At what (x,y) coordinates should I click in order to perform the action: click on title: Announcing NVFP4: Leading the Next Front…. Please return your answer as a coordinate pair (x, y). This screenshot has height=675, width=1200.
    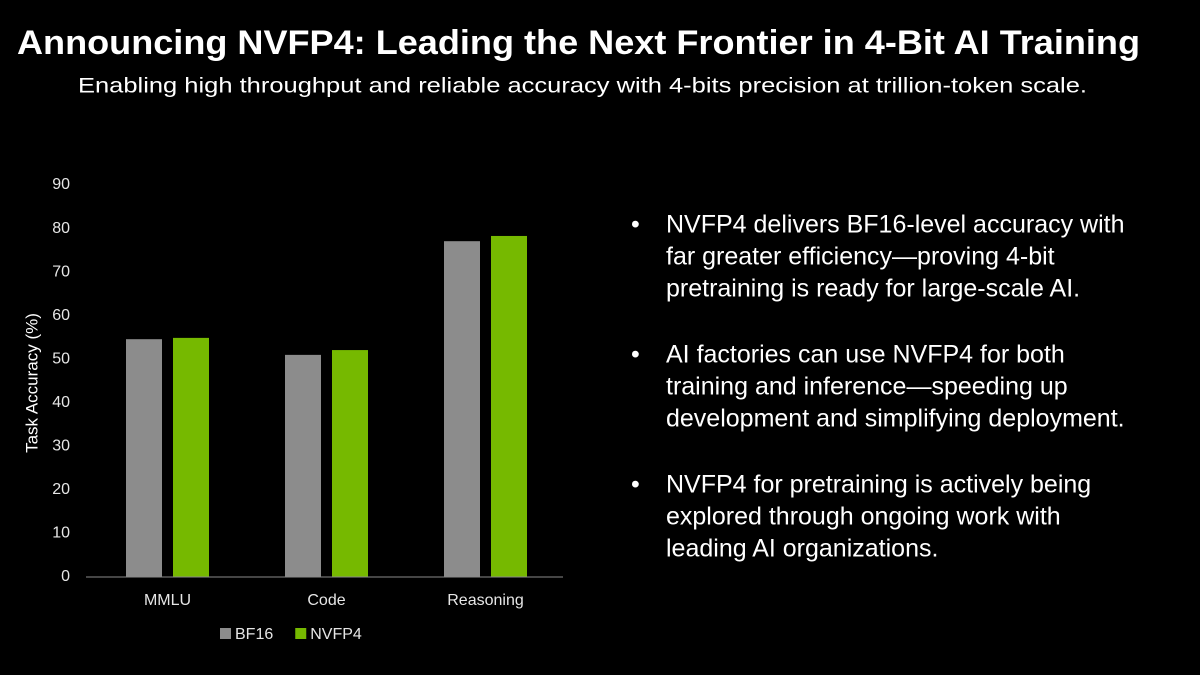
    Looking at the image, I should click on (578, 43).